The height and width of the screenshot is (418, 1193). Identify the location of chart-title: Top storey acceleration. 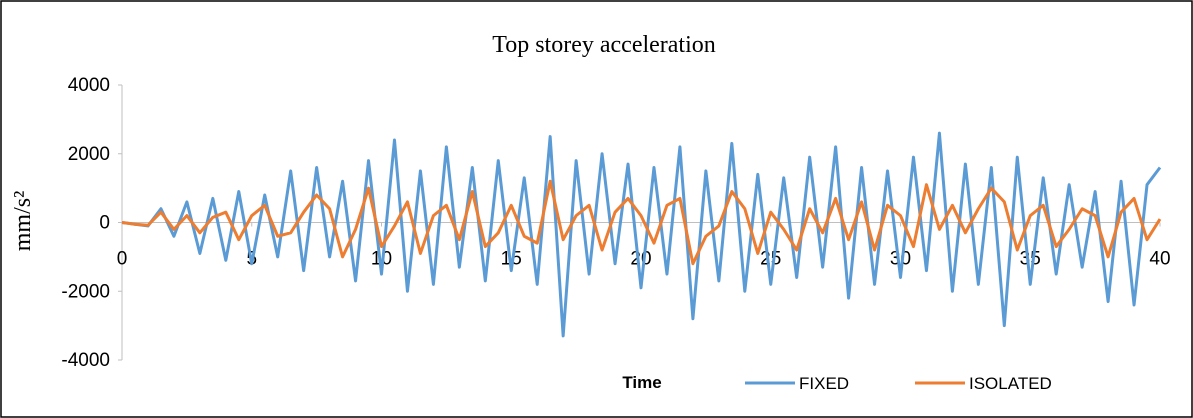
(604, 45).